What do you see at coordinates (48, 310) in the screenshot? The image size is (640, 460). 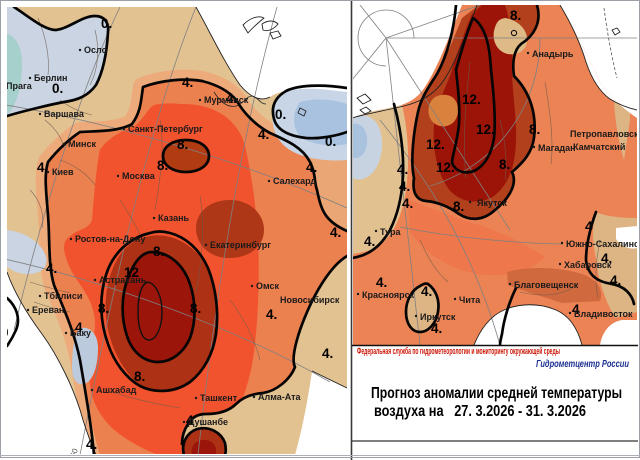 I see `svg-text: Ереван` at bounding box center [48, 310].